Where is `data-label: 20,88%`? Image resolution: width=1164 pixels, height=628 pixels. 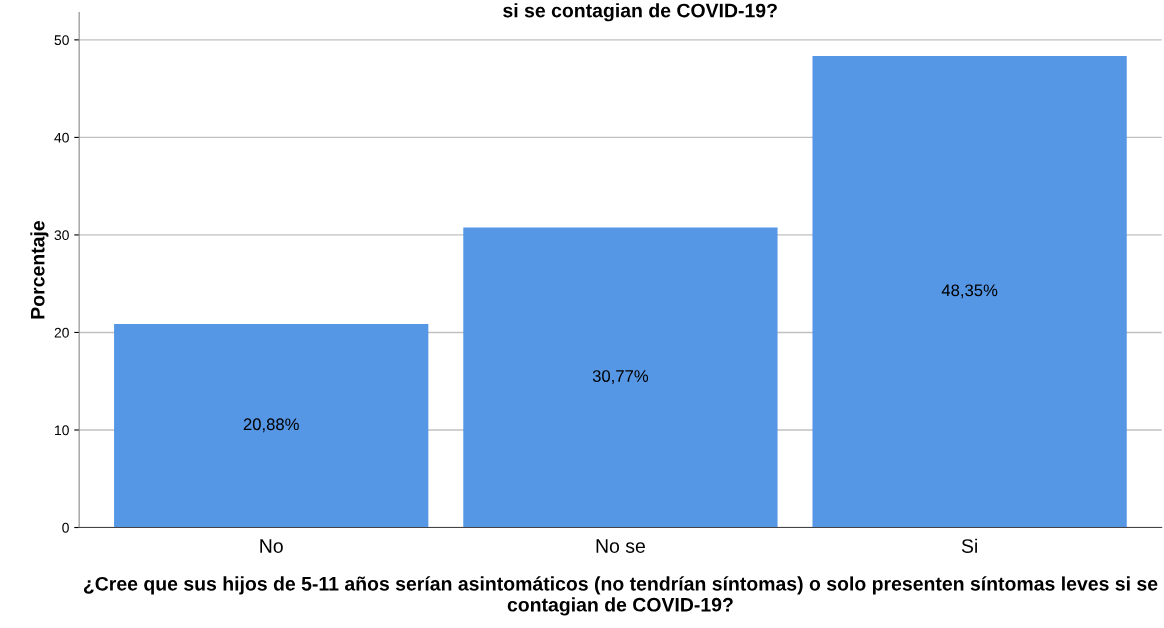 data-label: 20,88% is located at coordinates (271, 425).